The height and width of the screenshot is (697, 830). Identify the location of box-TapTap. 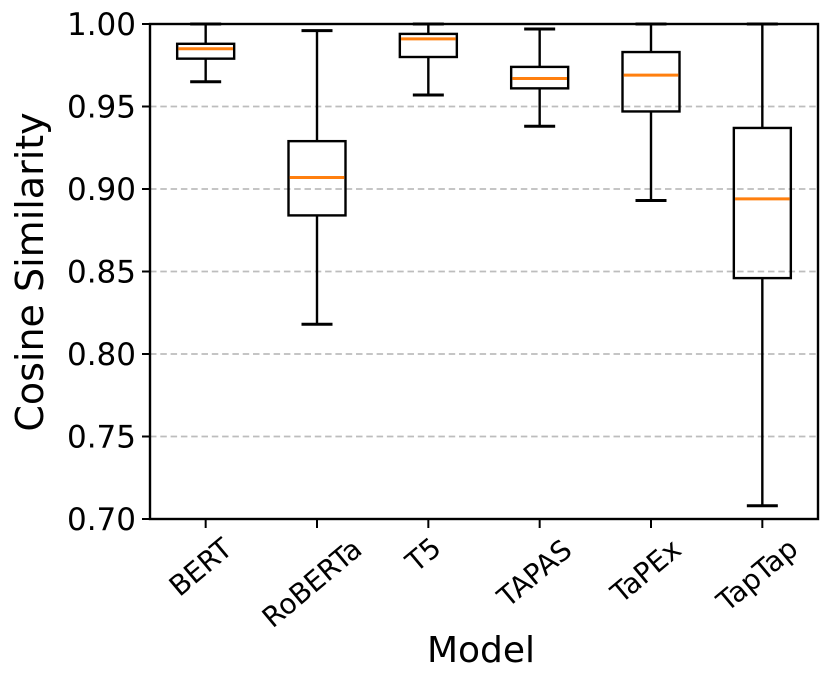
(762, 203).